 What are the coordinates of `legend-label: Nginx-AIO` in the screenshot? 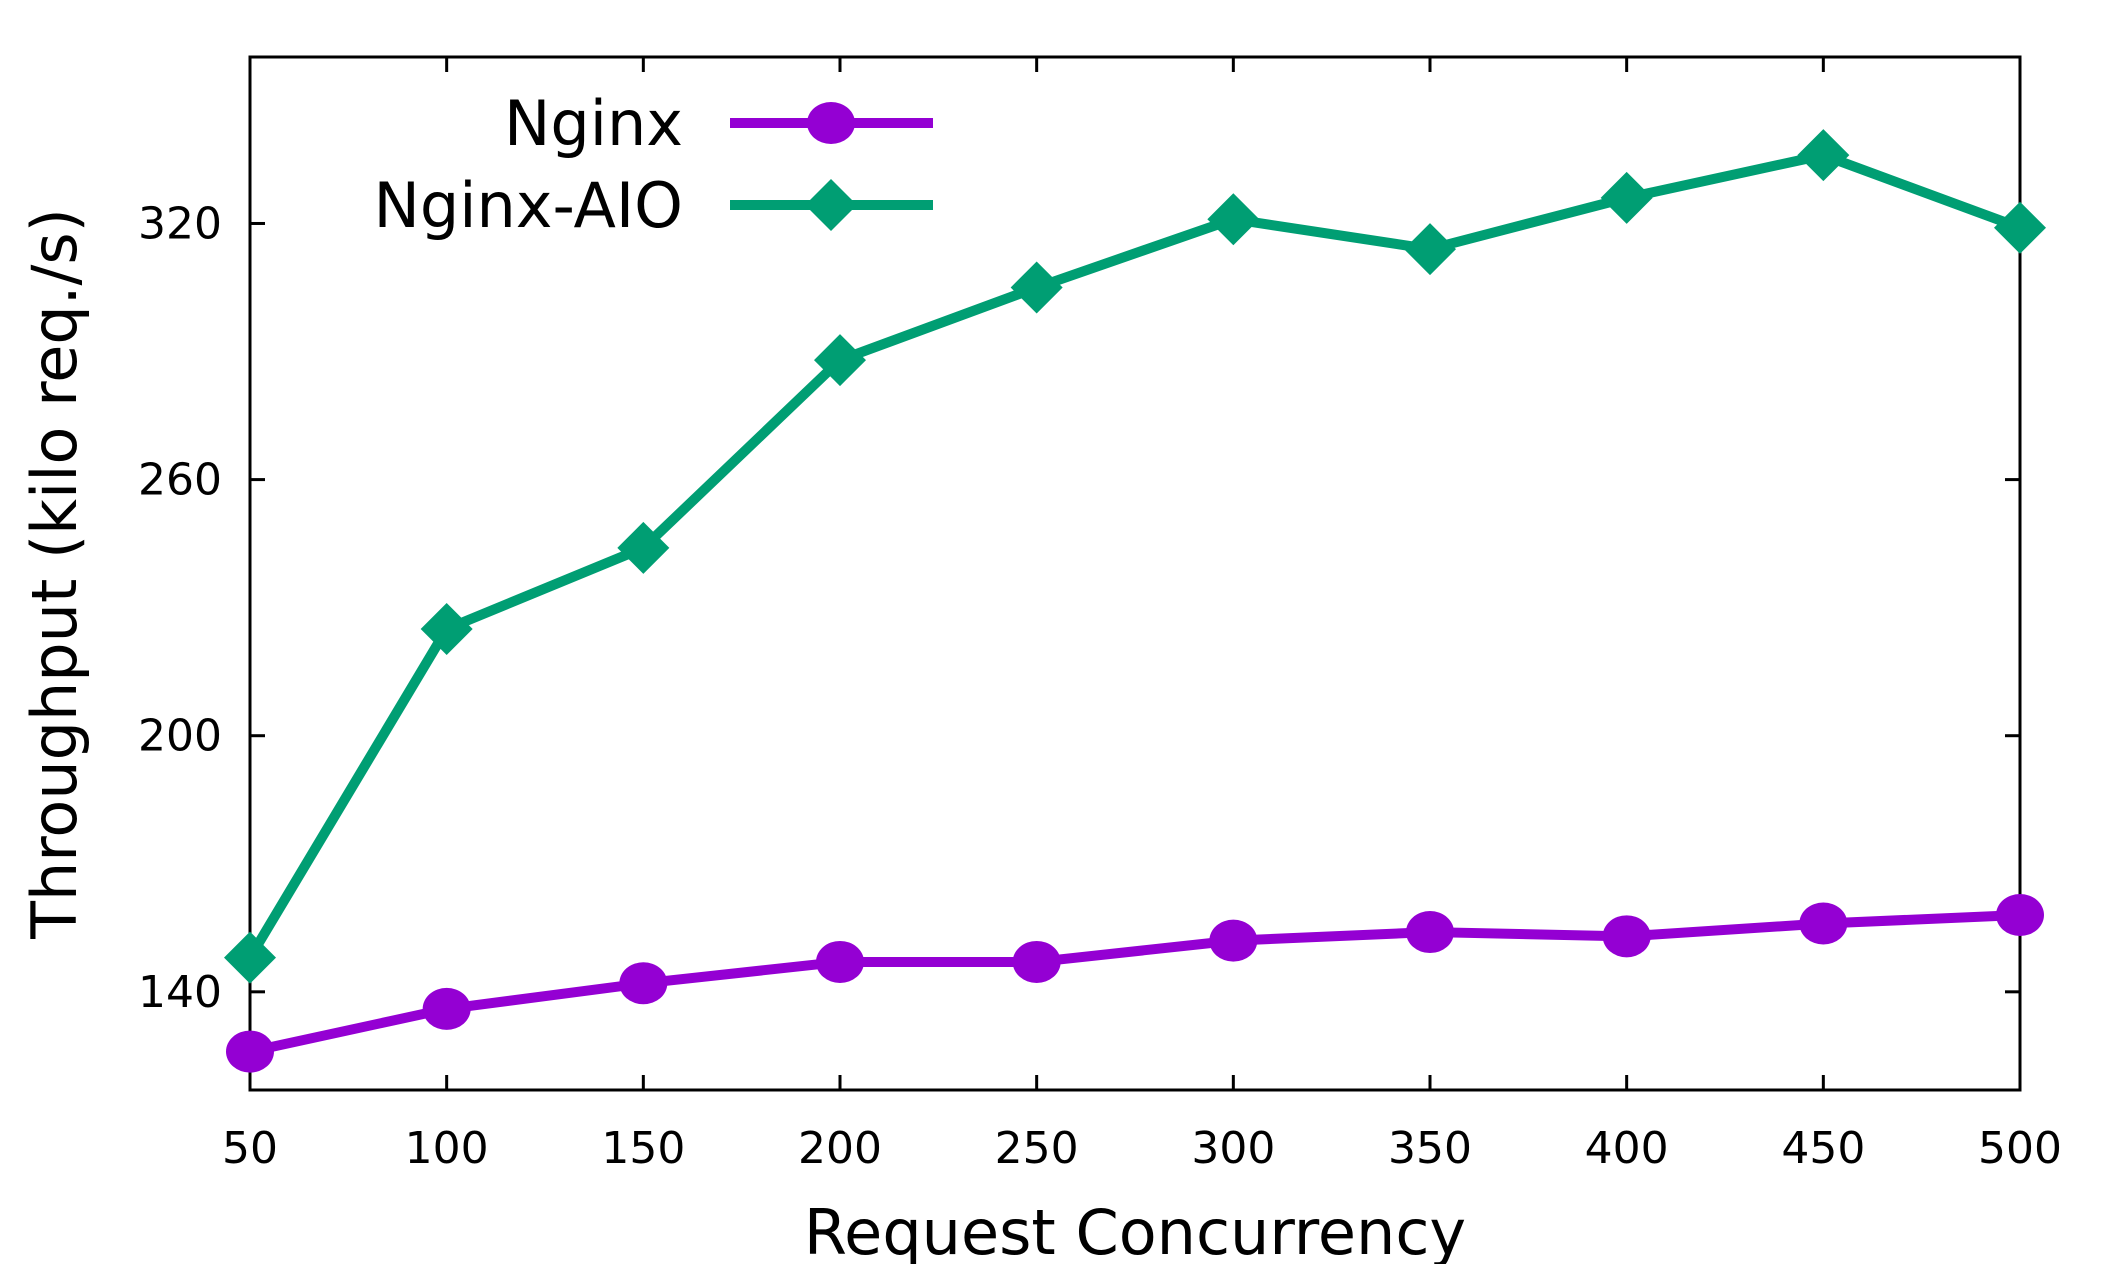 It's located at (528, 205).